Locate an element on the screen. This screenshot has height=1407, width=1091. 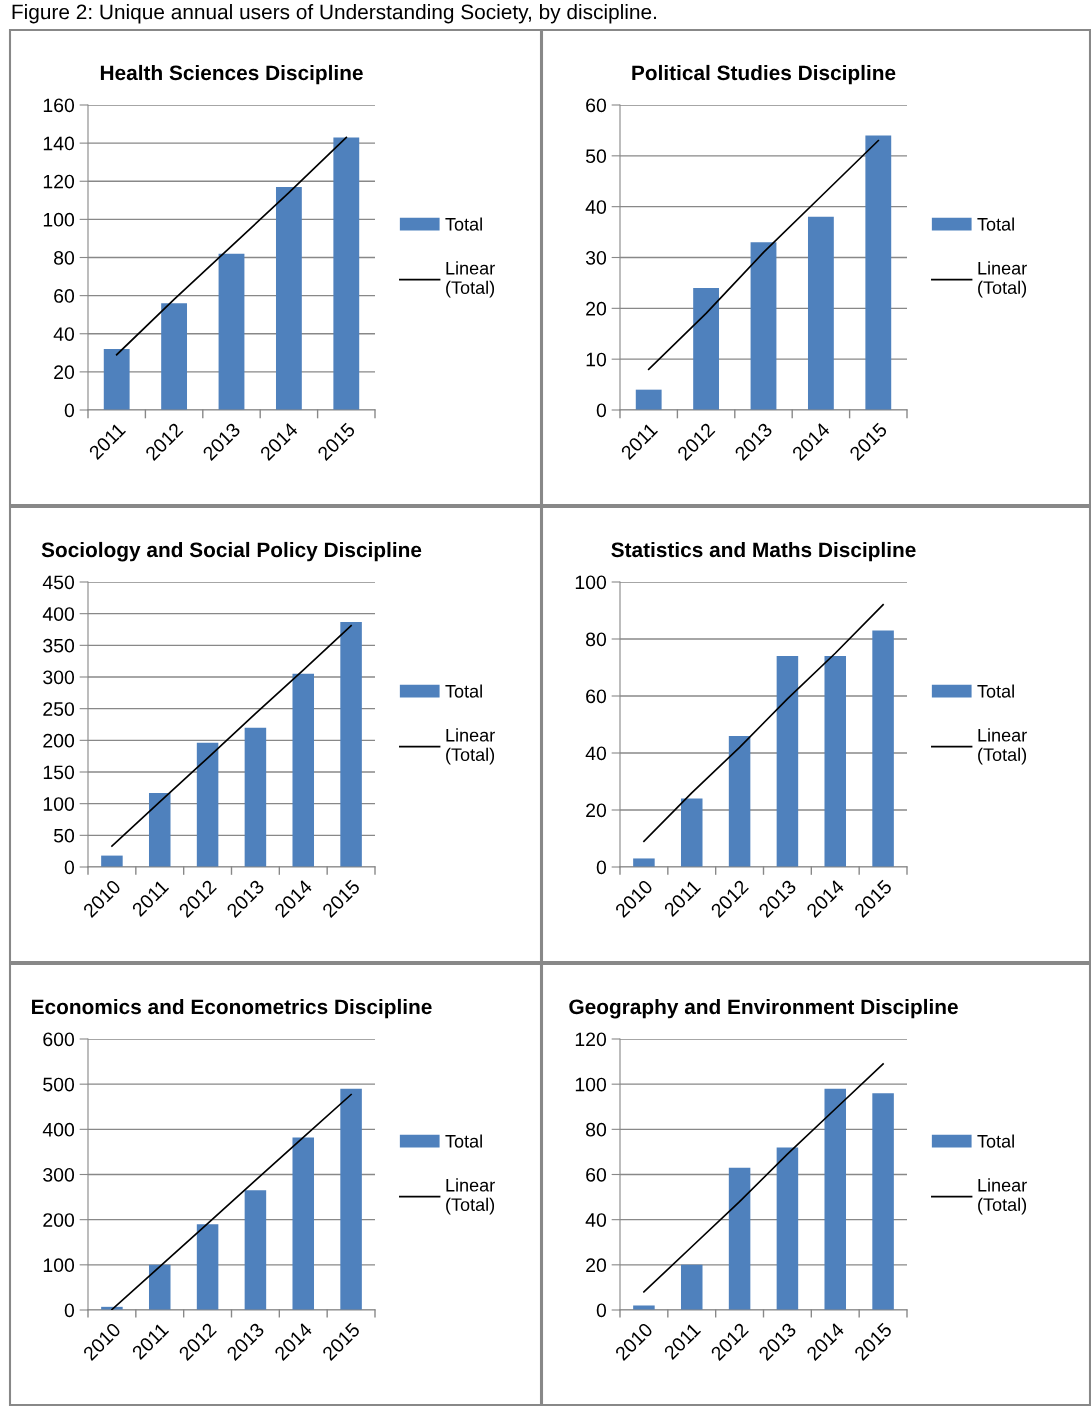
chart-title: Health Sciences Discipline is located at coordinates (231, 74).